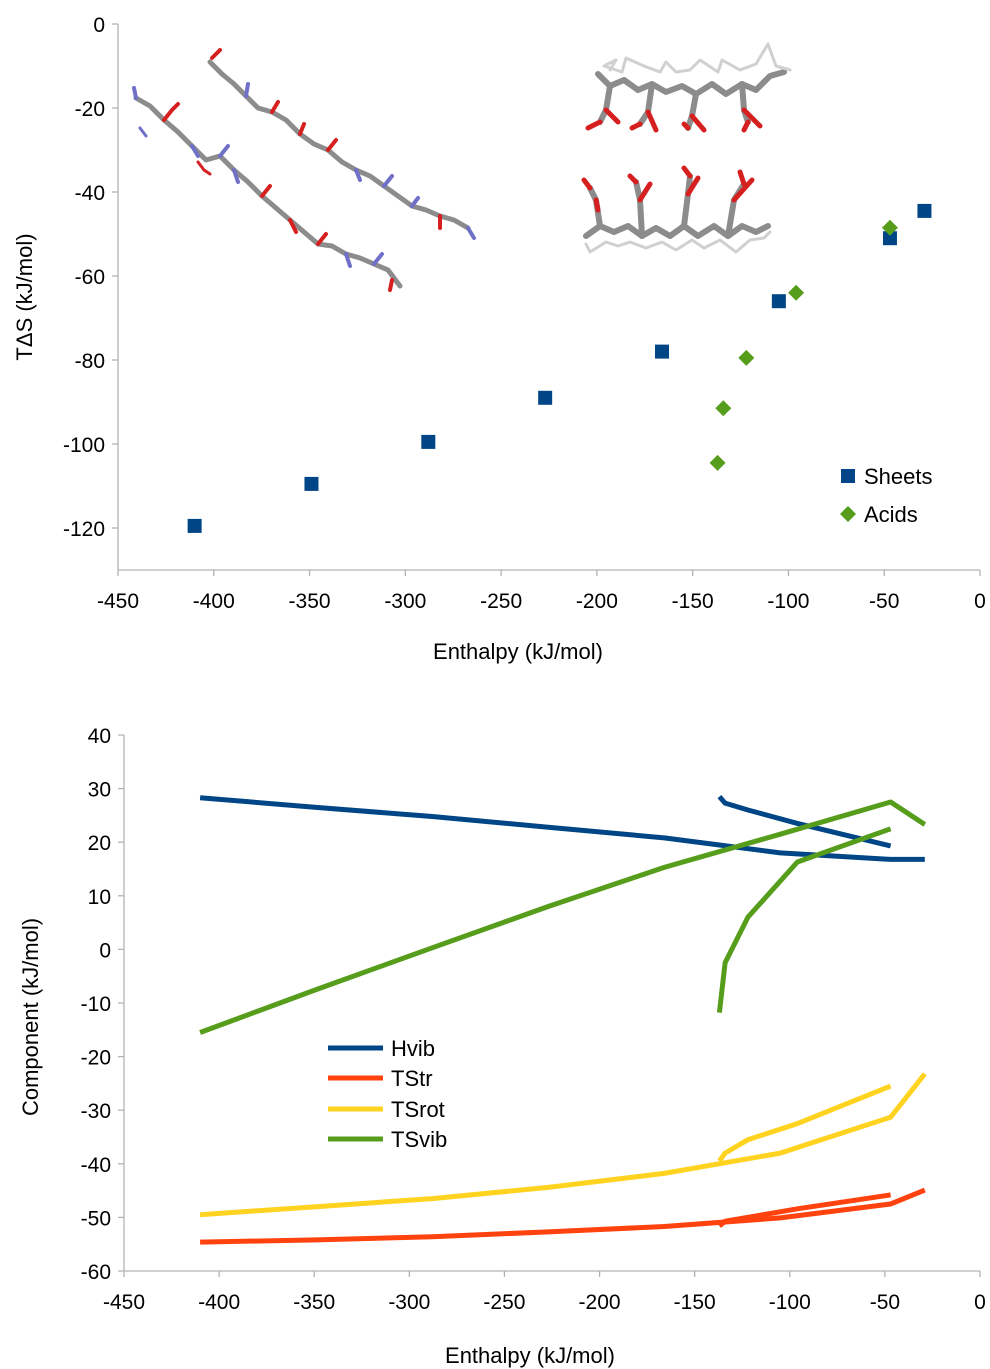  Describe the element at coordinates (530, 1355) in the screenshot. I see `chart2-x-axis-title: Enthalpy (kJ/mol)` at that location.